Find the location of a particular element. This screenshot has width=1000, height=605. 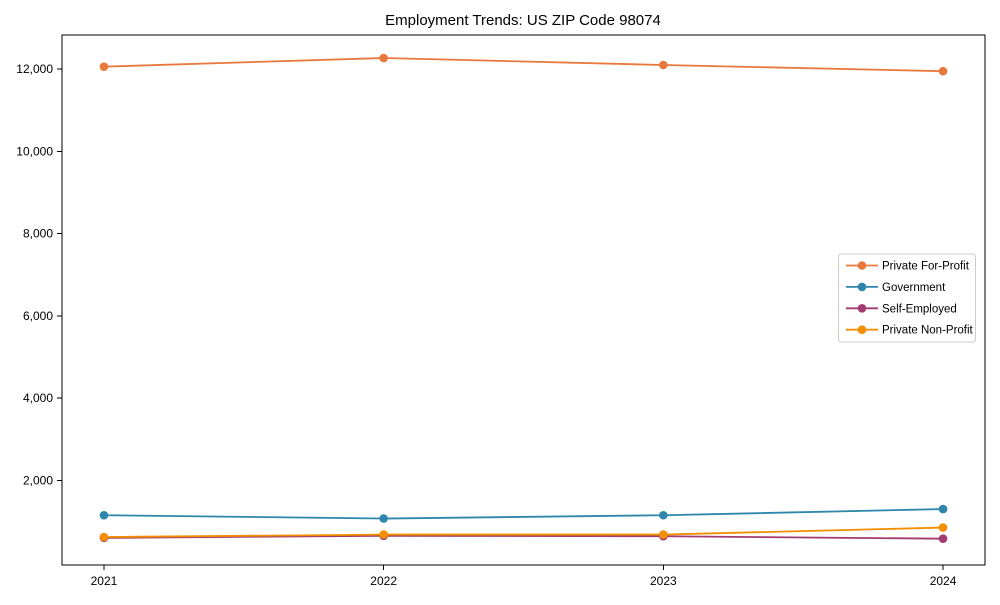

legend-label-private-non-profit: Private Non-Profit is located at coordinates (928, 331).